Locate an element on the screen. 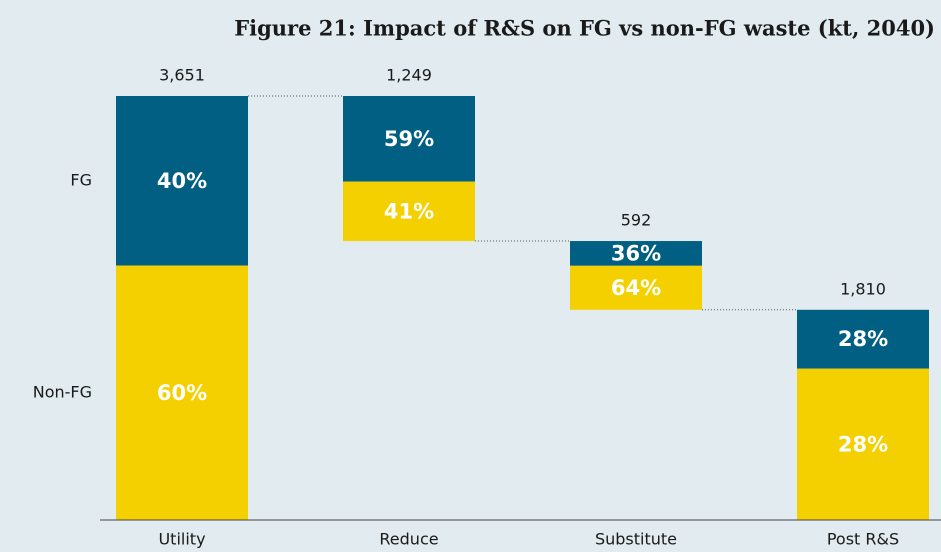 This screenshot has height=552, width=941. x-tick-label: Substitute is located at coordinates (636, 539).